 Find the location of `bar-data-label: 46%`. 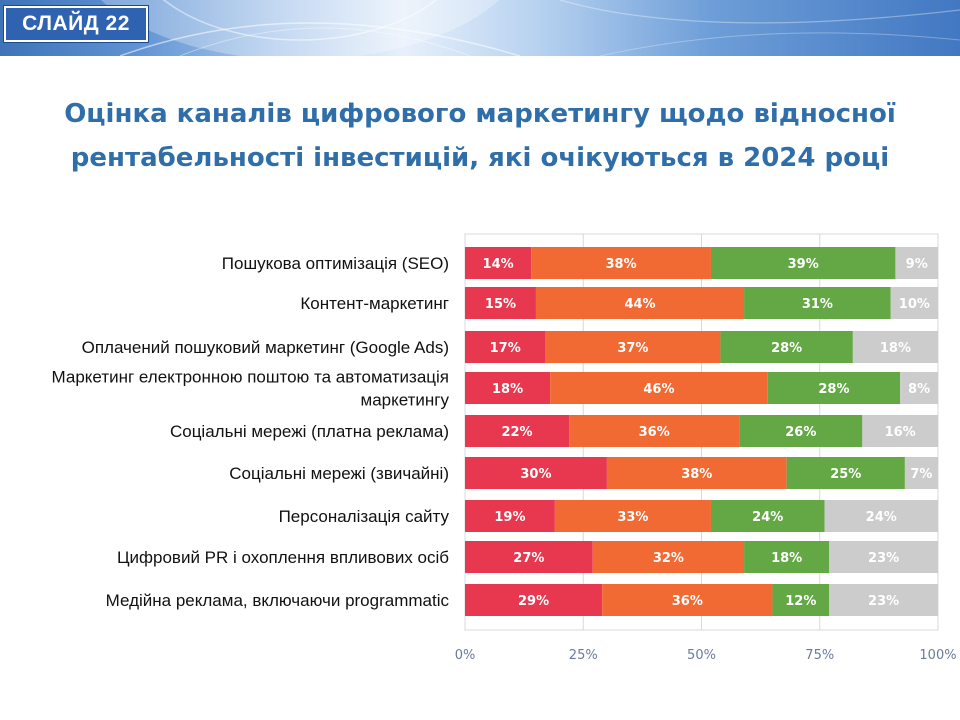

bar-data-label: 46% is located at coordinates (658, 389).